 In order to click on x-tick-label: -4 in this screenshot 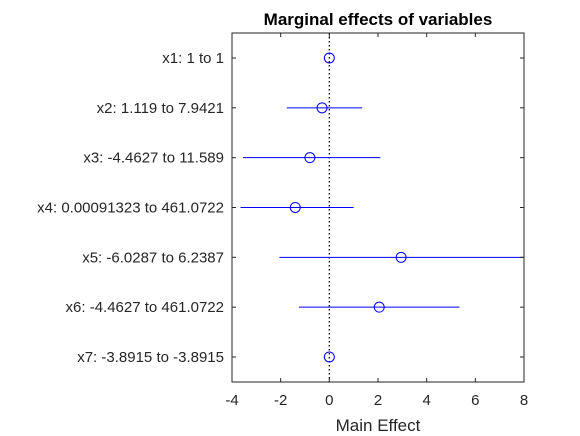, I will do `click(231, 400)`.